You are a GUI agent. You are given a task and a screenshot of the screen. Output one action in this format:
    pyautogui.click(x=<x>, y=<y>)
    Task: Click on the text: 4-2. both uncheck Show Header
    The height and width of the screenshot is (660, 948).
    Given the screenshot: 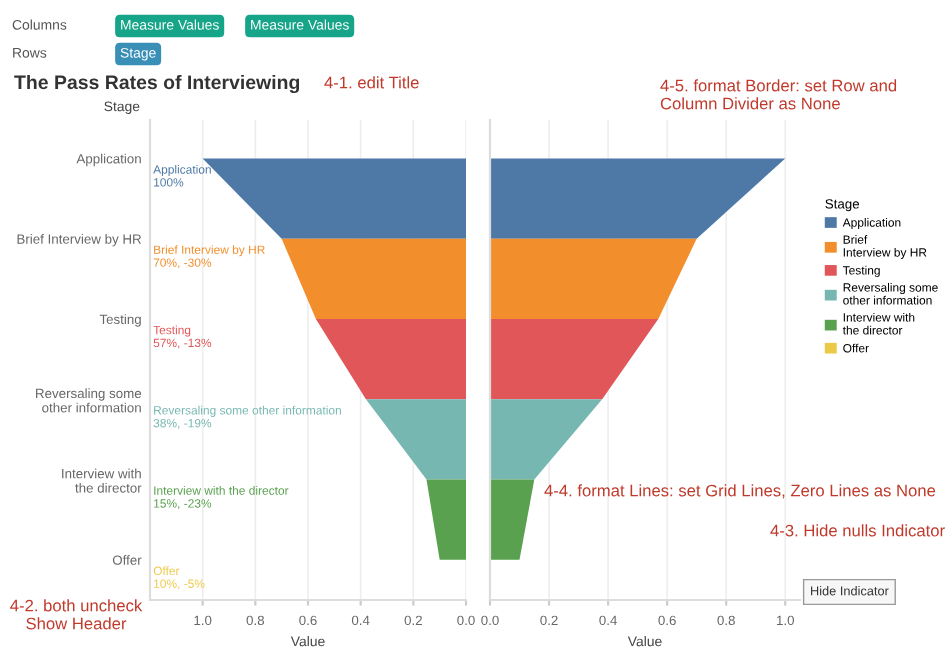 What is the action you would take?
    pyautogui.click(x=76, y=614)
    